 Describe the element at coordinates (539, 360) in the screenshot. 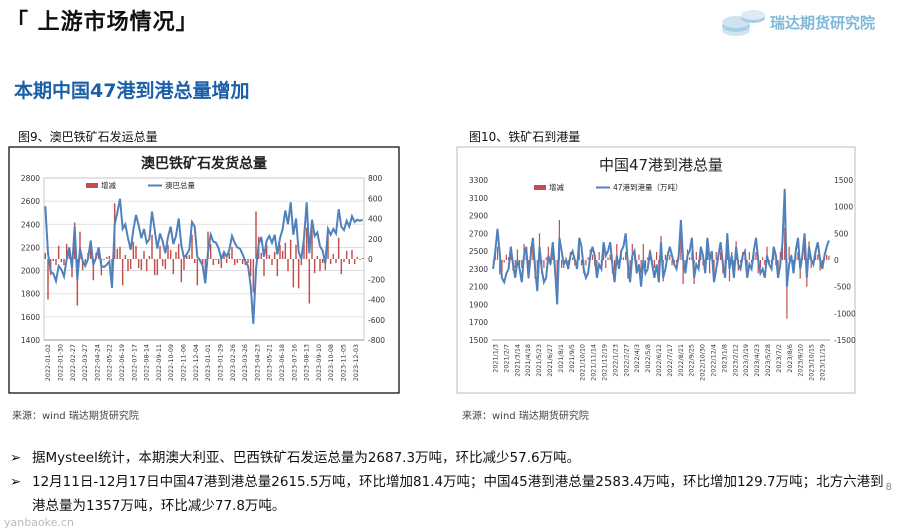

I see `x-tick-label: 2021/5/23` at that location.